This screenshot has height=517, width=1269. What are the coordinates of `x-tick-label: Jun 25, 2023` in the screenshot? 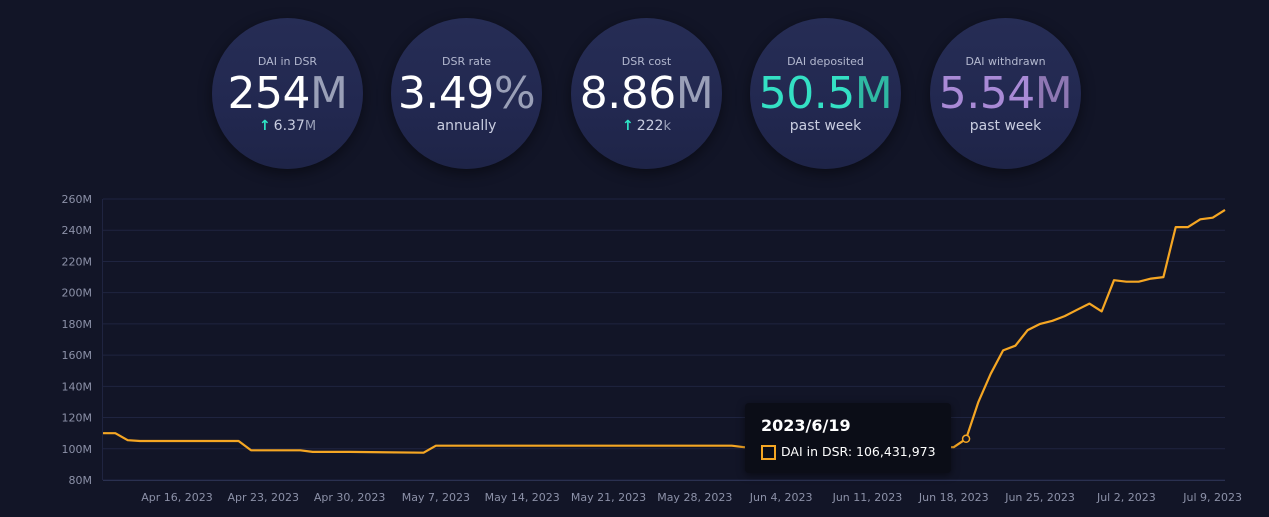 It's located at (1039, 497).